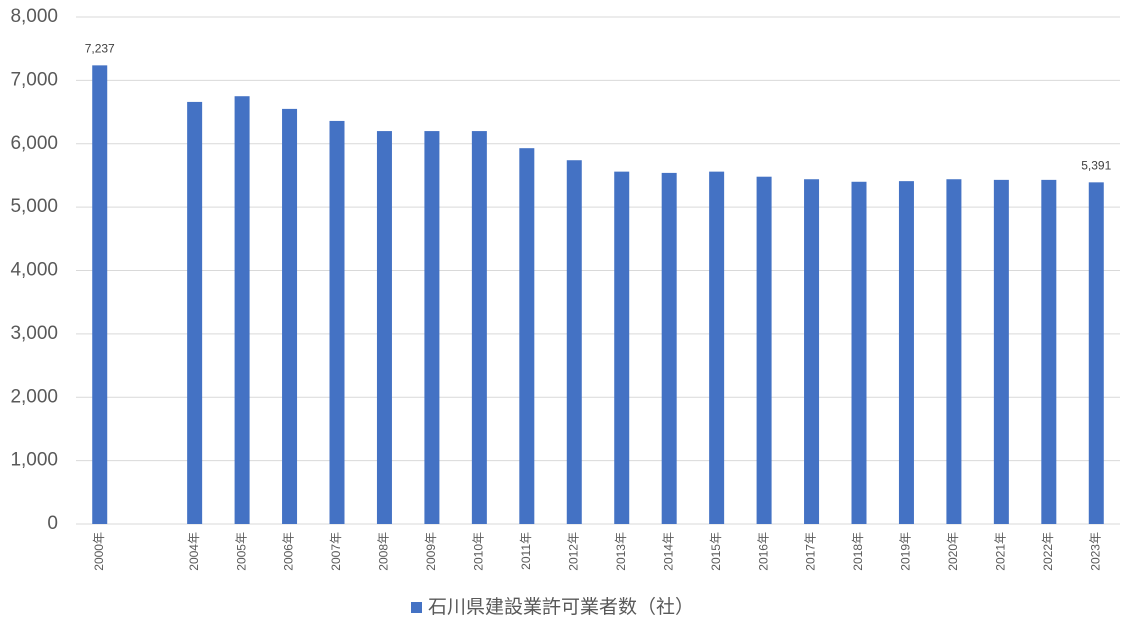 Image resolution: width=1129 pixels, height=632 pixels. What do you see at coordinates (858, 551) in the screenshot?
I see `x-tick-label: 2018年` at bounding box center [858, 551].